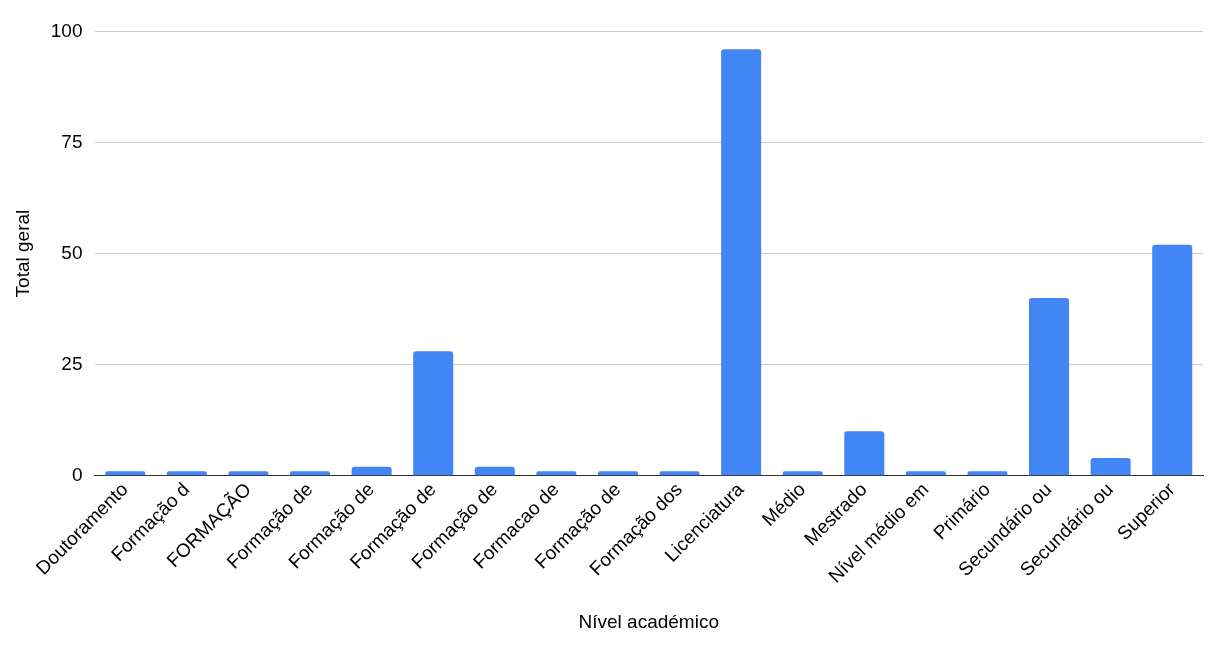 This screenshot has width=1223, height=648. I want to click on x-axis-title: Nível académico, so click(648, 621).